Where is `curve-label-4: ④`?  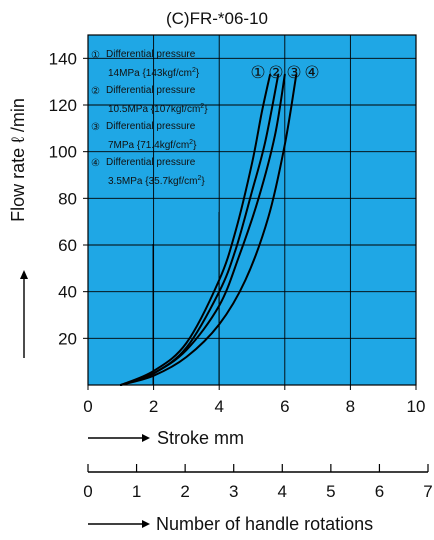 curve-label-4: ④ is located at coordinates (311, 72).